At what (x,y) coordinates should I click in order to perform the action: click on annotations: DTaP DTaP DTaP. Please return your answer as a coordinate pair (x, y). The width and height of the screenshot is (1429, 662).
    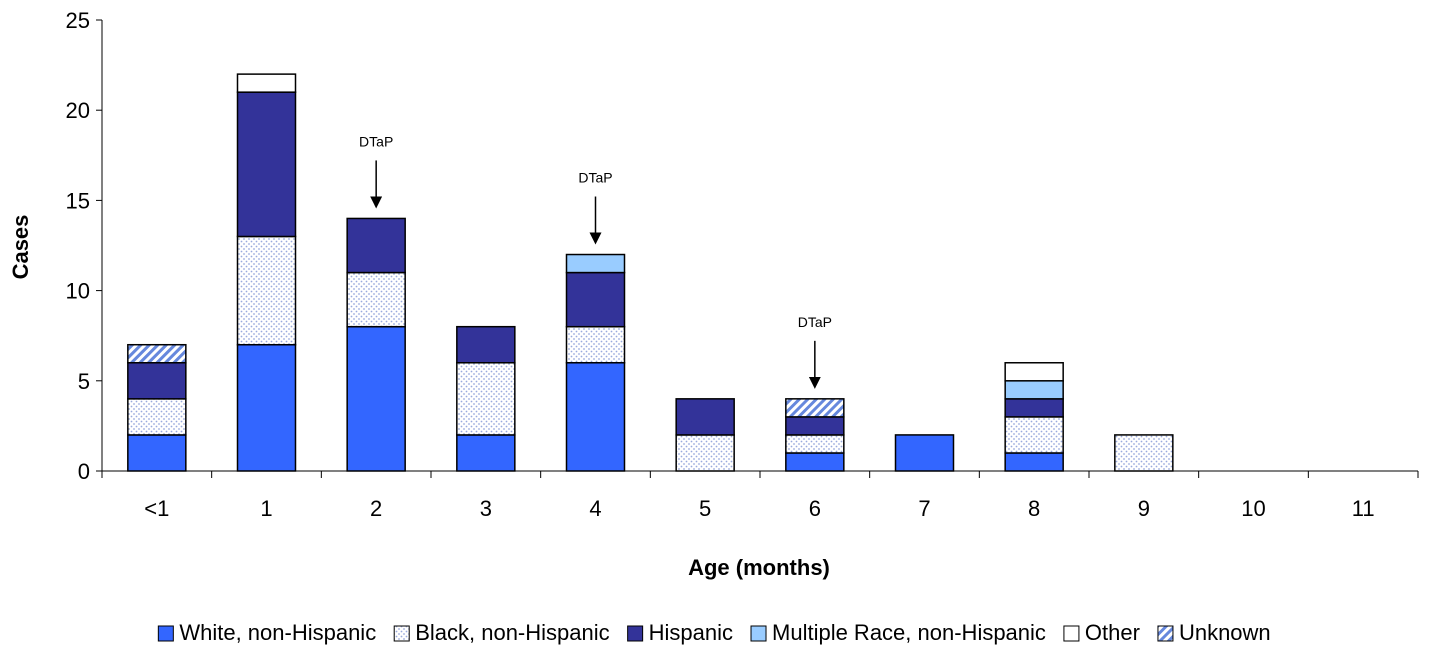
    Looking at the image, I should click on (595, 261).